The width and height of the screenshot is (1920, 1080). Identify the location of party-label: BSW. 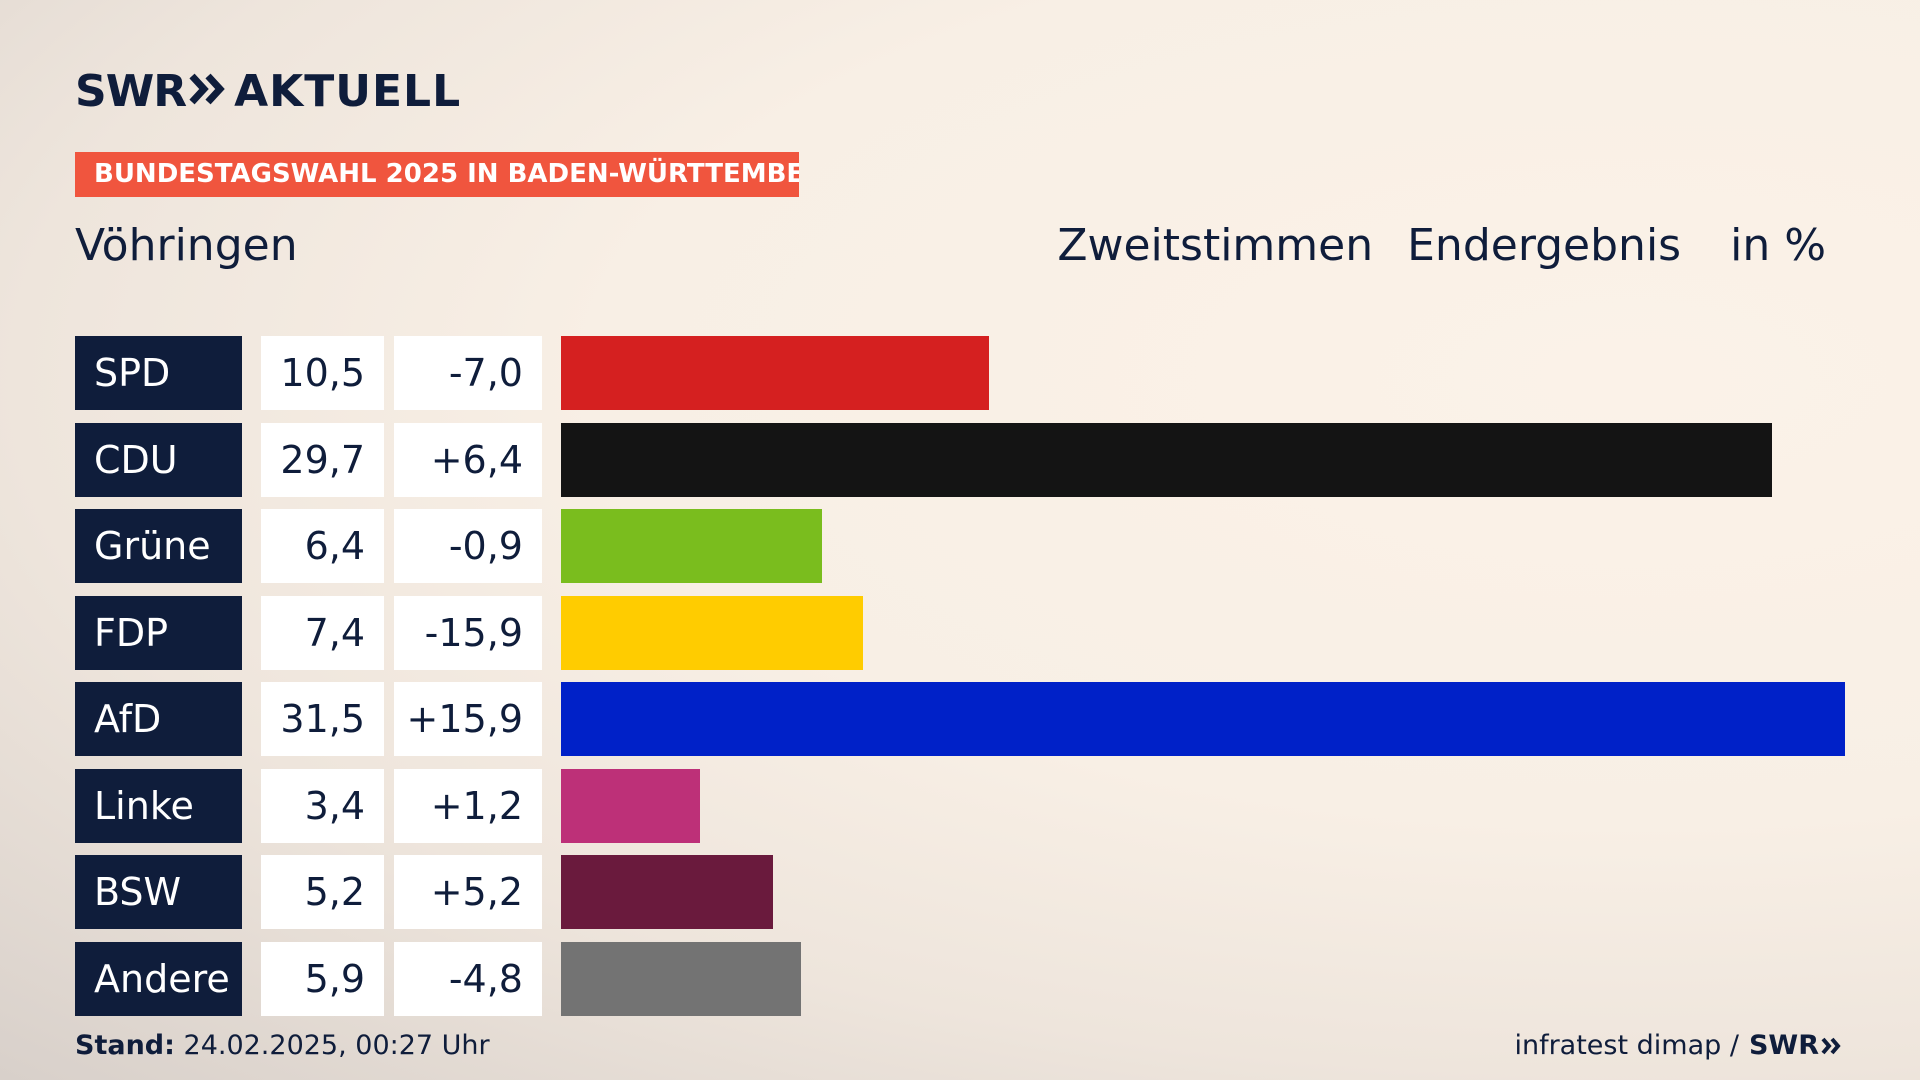
(158, 892).